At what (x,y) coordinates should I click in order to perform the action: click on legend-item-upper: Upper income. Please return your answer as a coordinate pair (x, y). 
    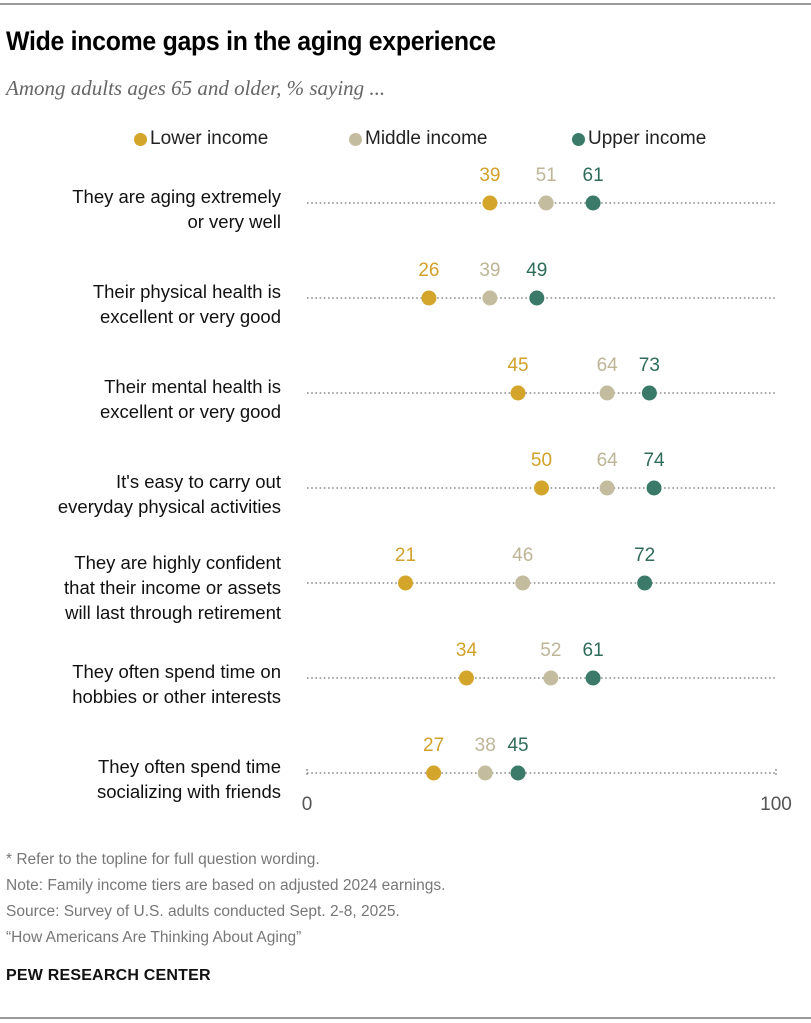
    Looking at the image, I should click on (639, 139).